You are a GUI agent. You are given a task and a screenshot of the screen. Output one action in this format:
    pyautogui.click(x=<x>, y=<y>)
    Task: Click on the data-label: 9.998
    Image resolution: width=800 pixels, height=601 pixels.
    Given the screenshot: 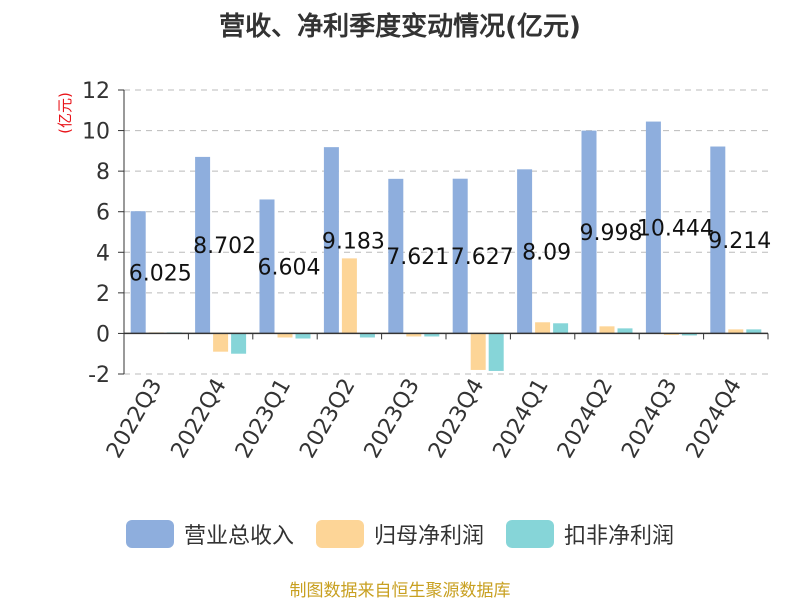 What is the action you would take?
    pyautogui.click(x=611, y=233)
    